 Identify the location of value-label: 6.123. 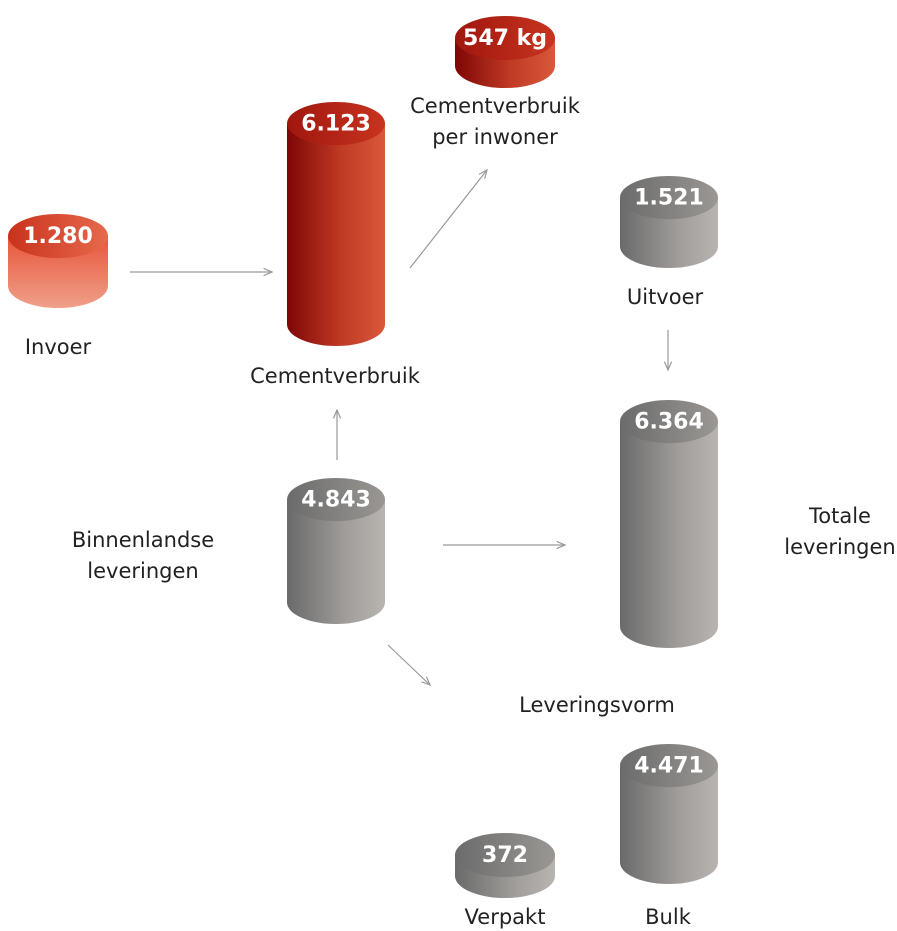
(336, 124).